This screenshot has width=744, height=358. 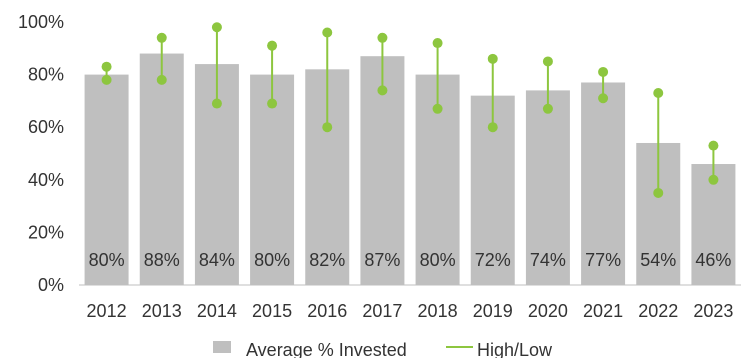 I want to click on x-tick-label: 2019, so click(x=493, y=311).